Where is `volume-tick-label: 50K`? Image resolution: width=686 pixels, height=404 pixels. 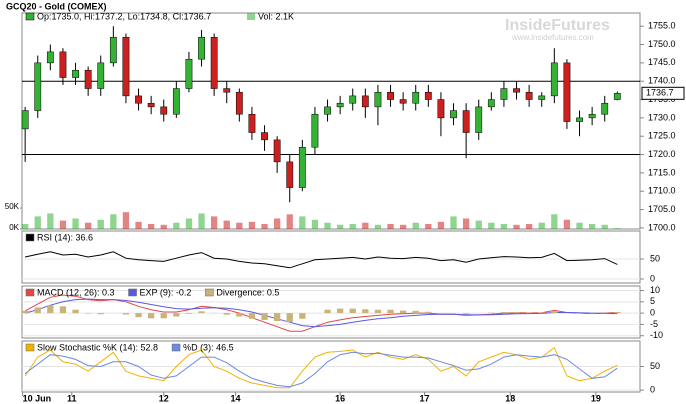
volume-tick-label: 50K is located at coordinates (12, 206).